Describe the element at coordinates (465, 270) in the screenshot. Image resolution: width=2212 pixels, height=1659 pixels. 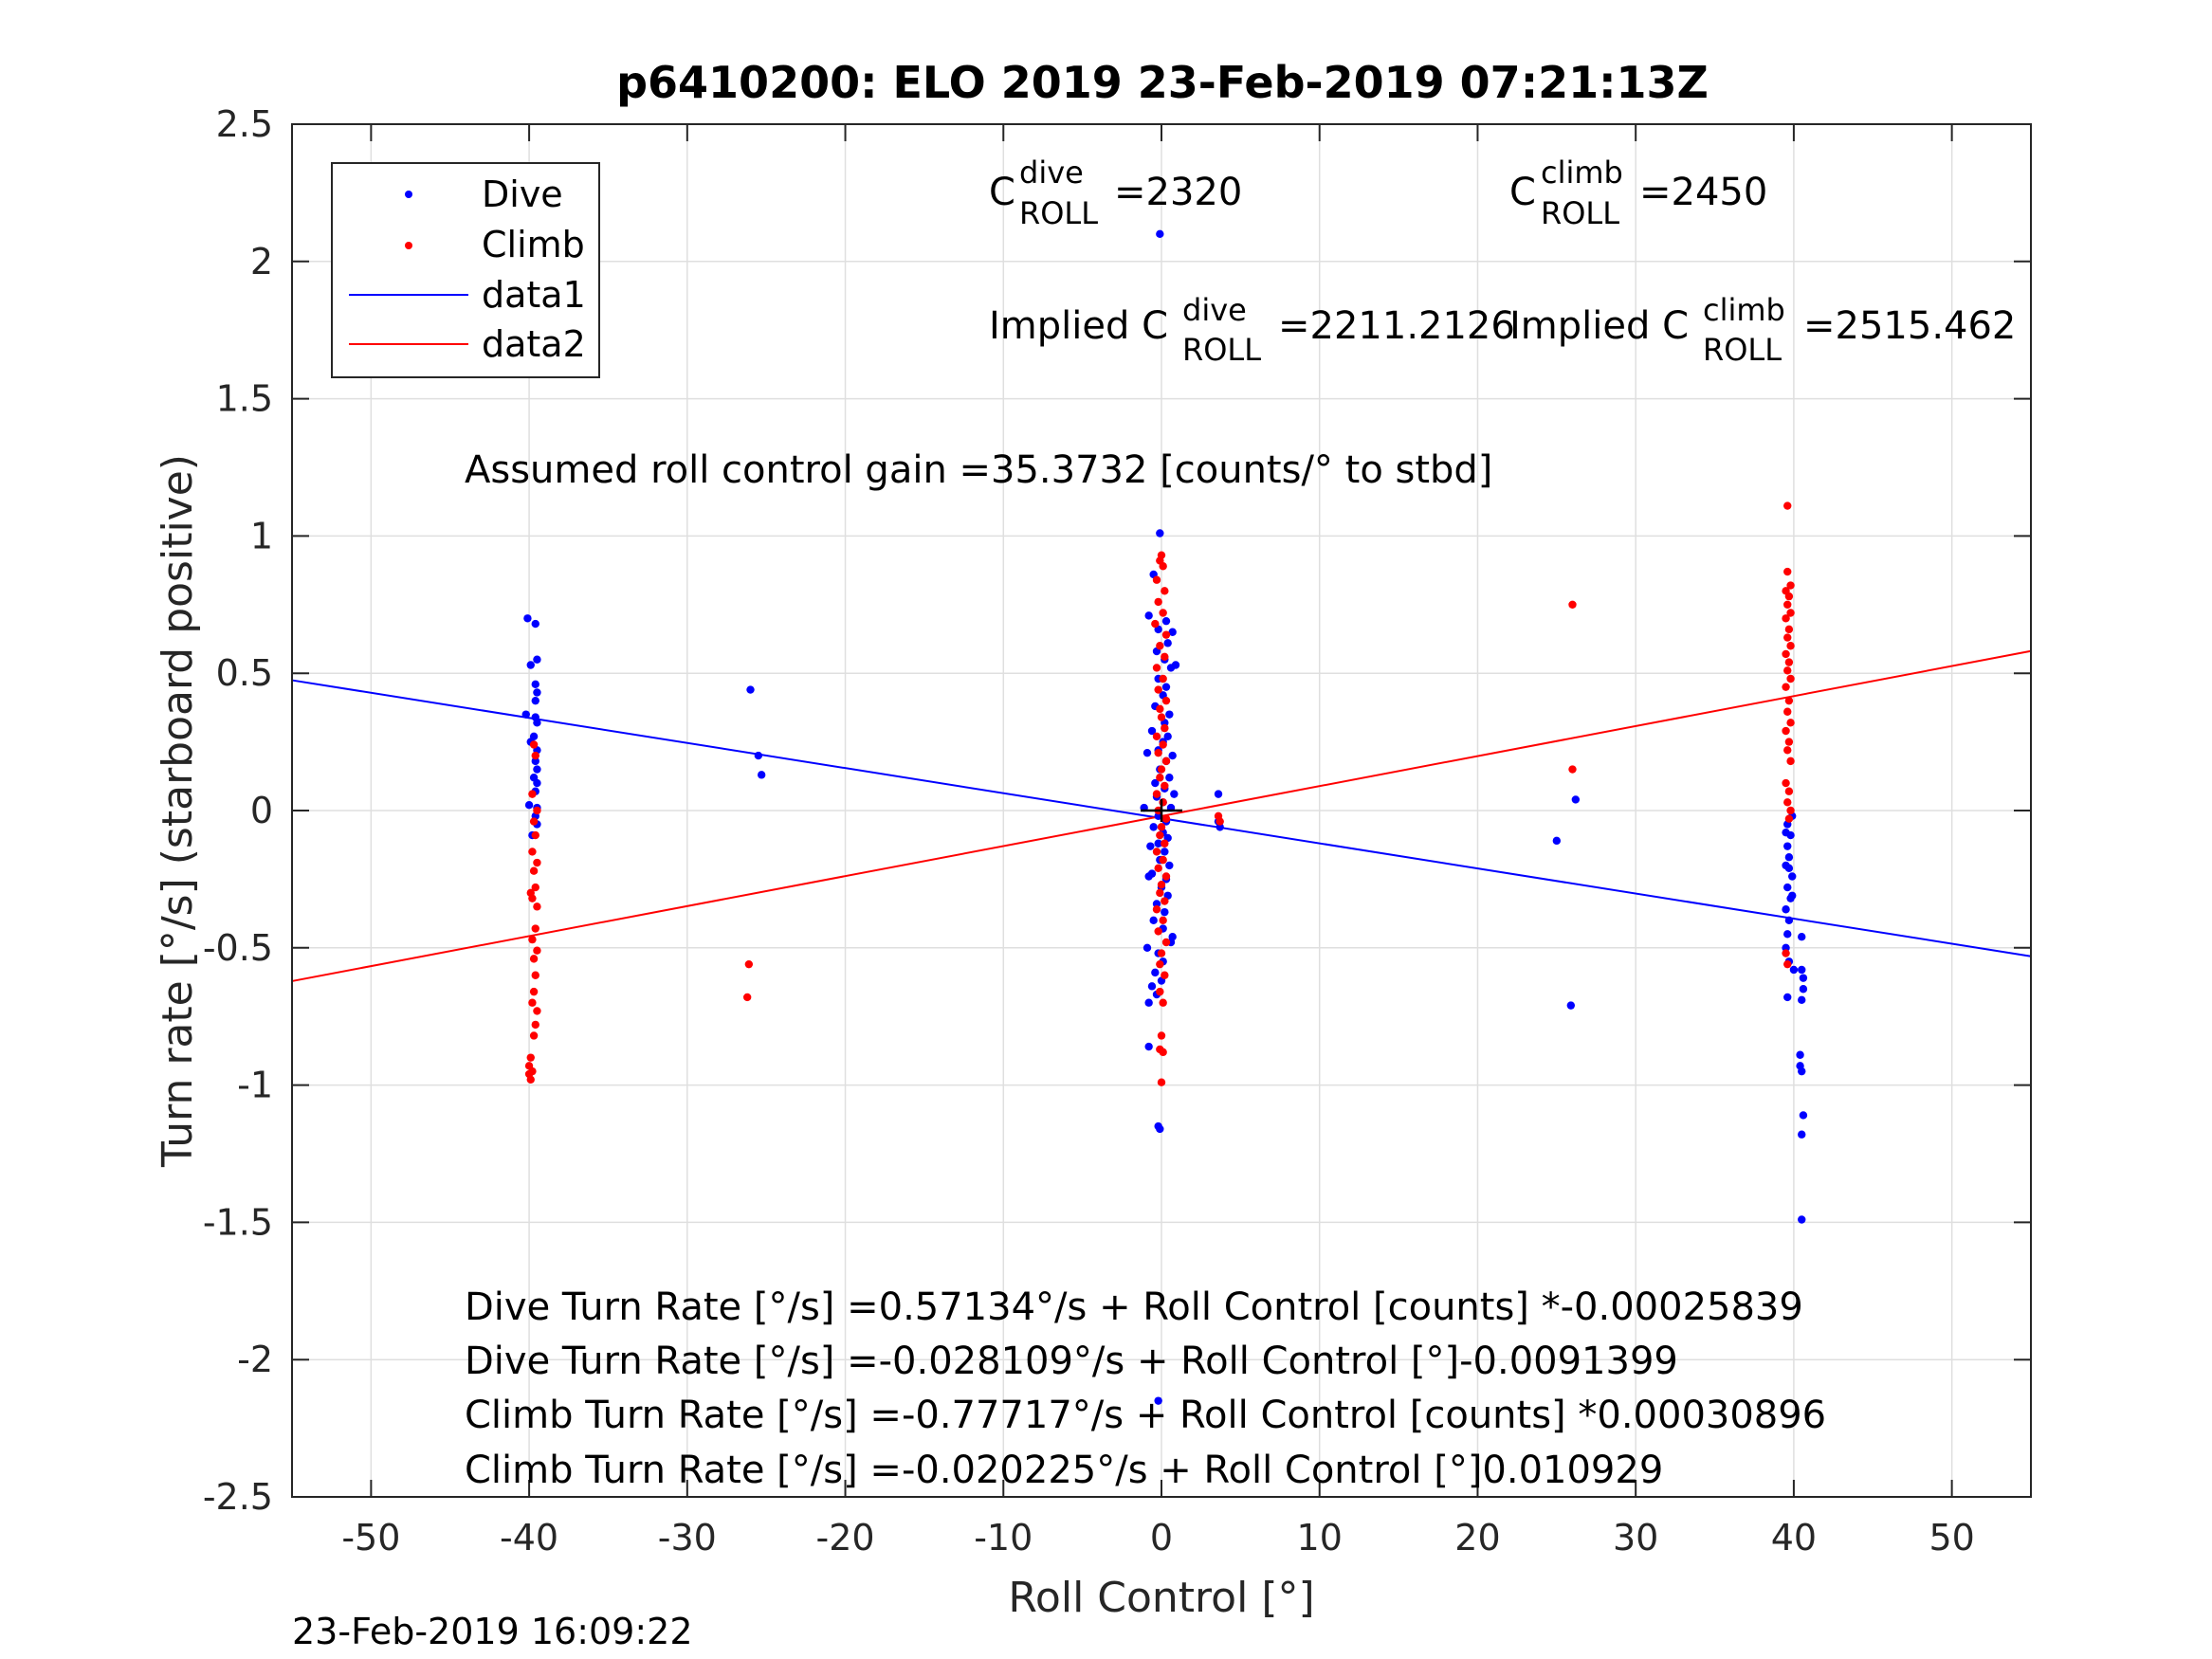
I see `legend: Dive Climb data1 data2` at that location.